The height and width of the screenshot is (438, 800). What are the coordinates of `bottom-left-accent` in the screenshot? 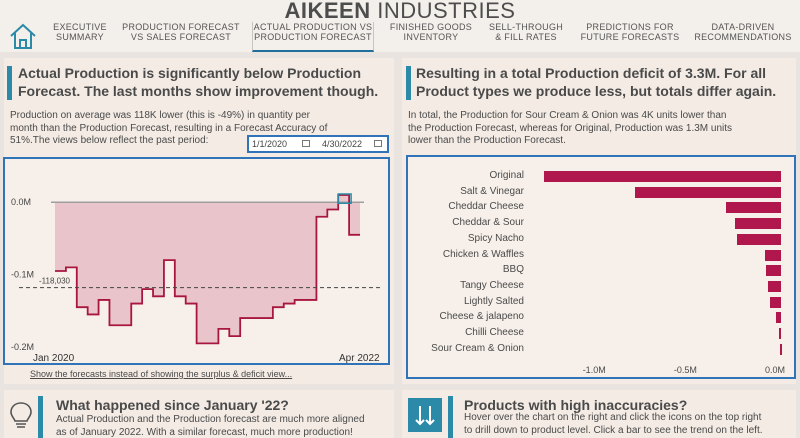 It's located at (40, 417).